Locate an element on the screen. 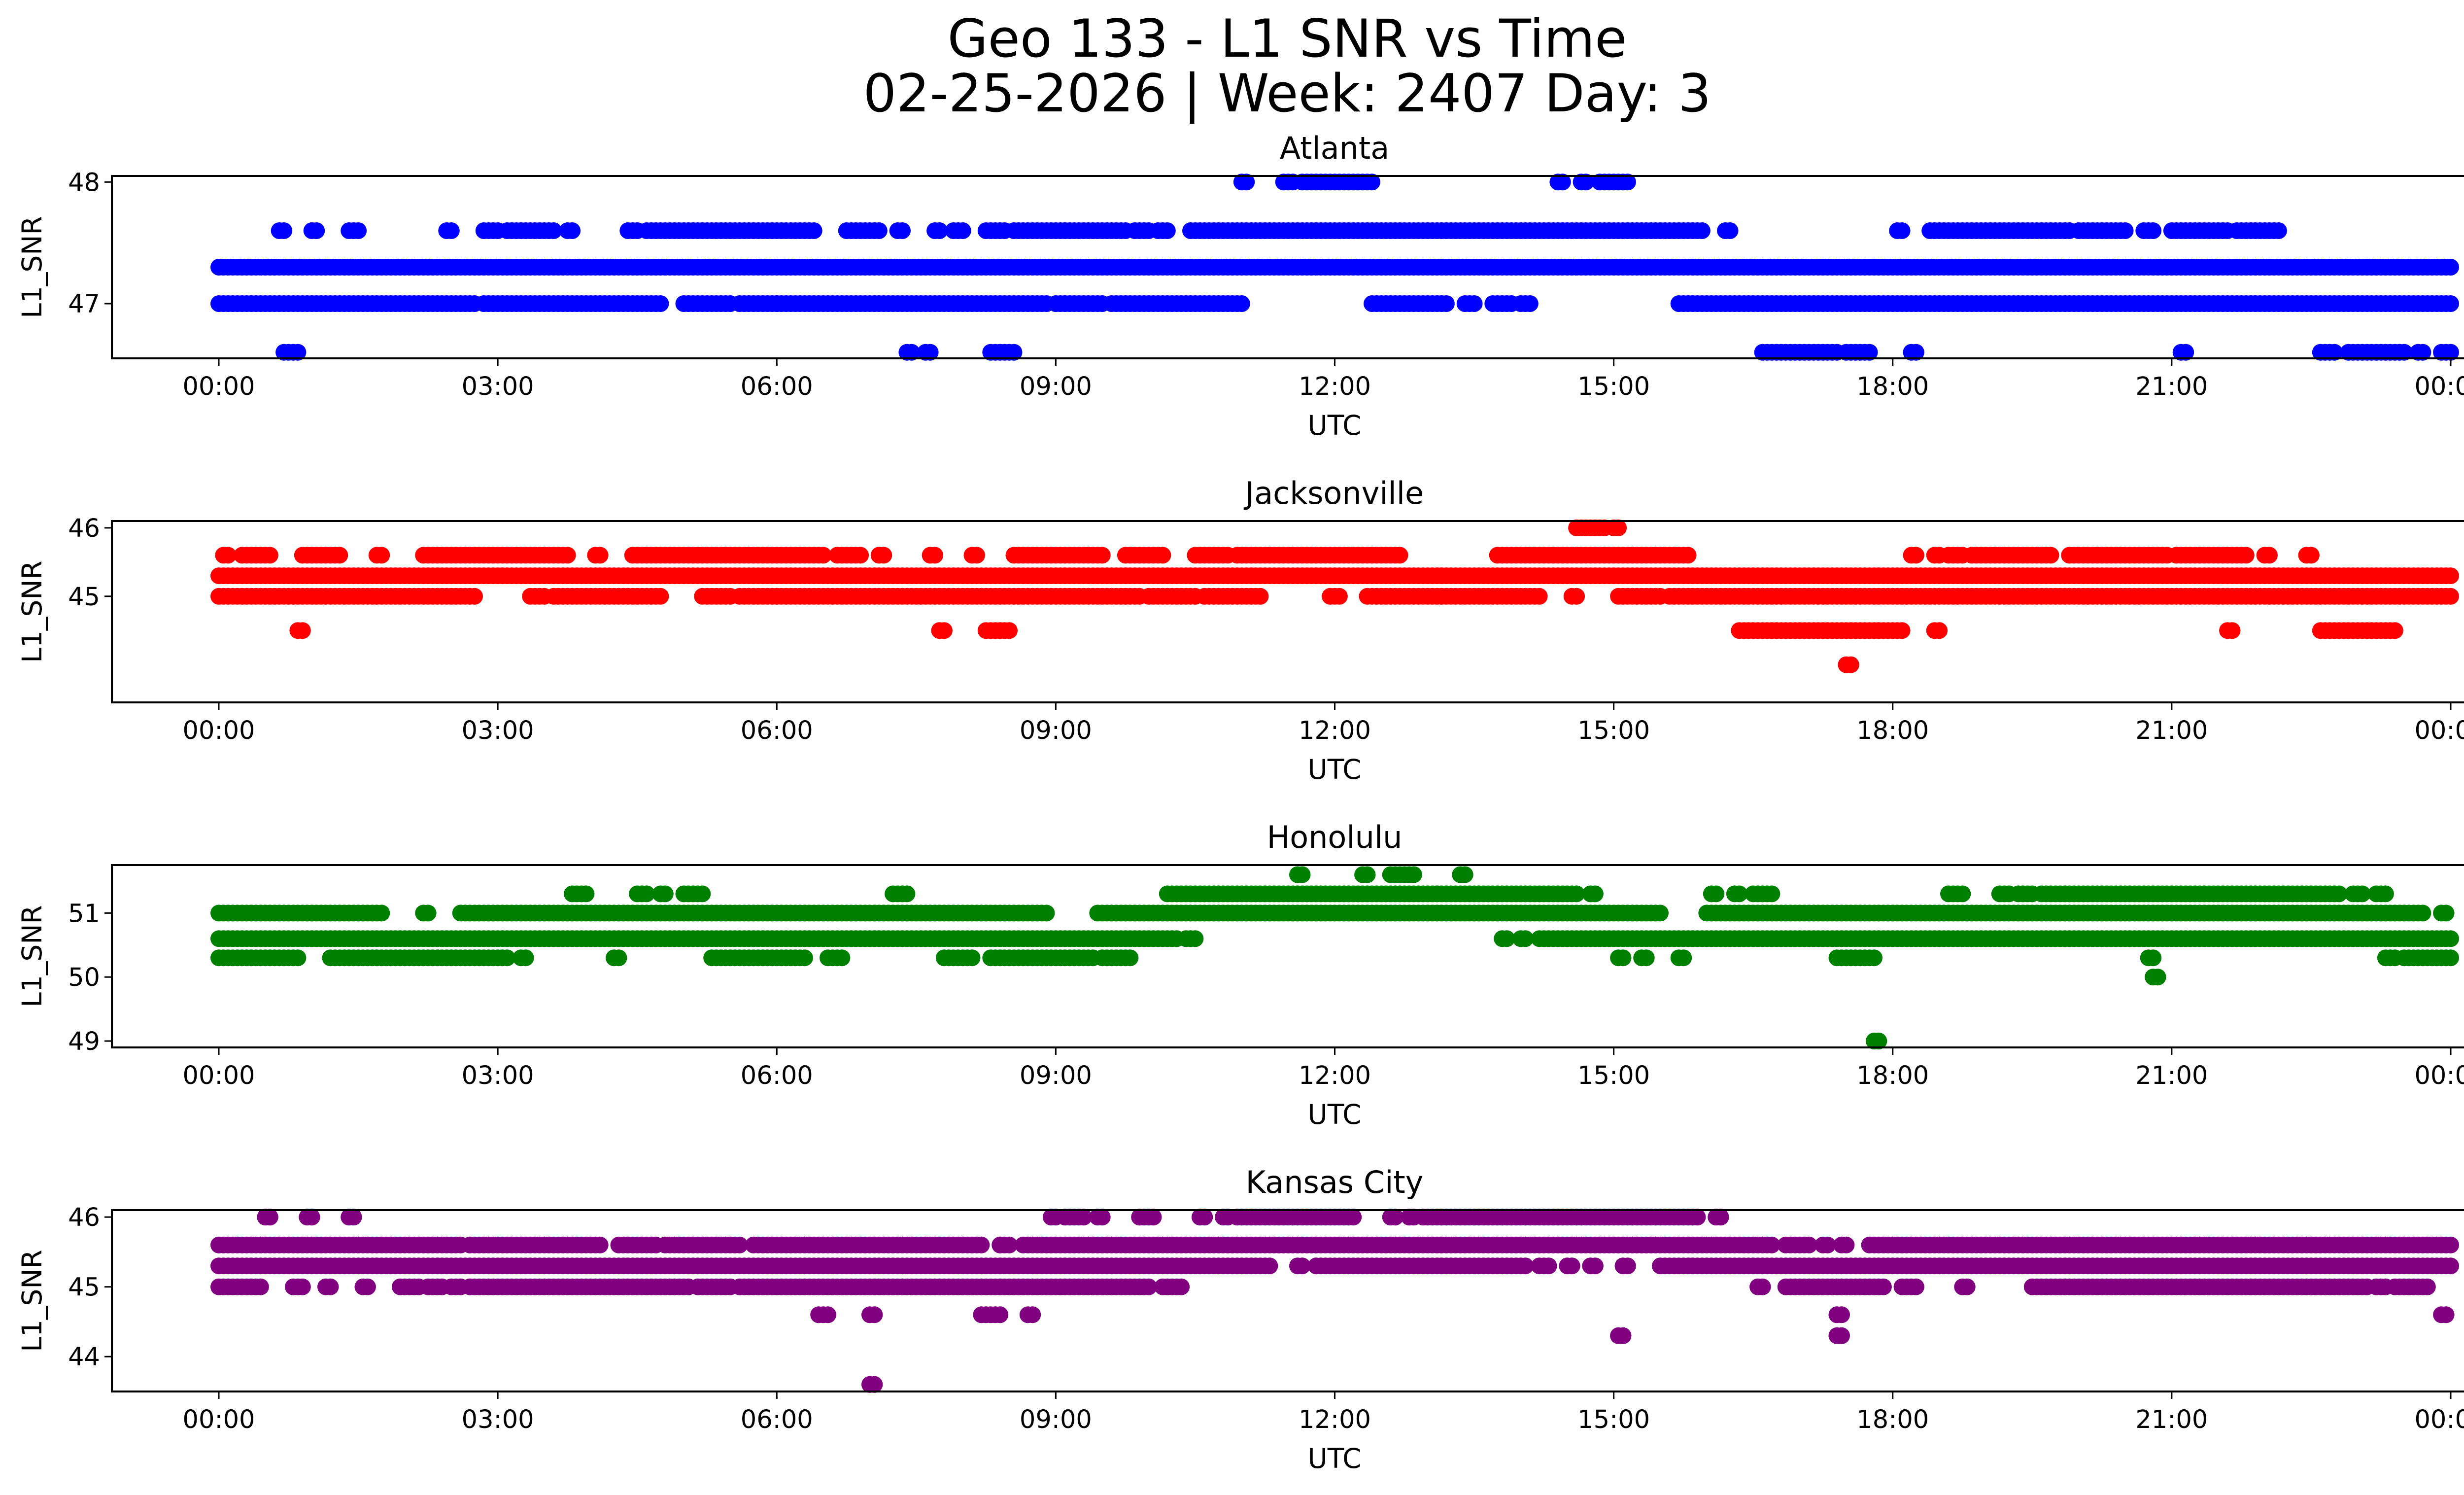  honolulu-y-tick-label: 50 is located at coordinates (84, 977).